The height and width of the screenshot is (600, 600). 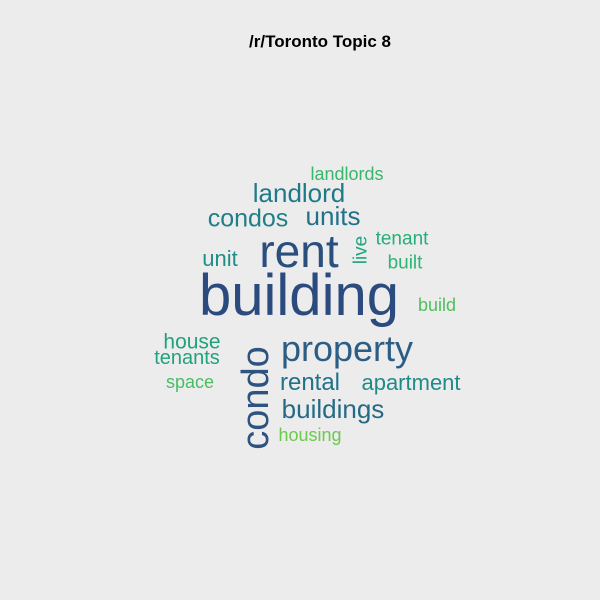 I want to click on word-tenants: tenants, so click(x=187, y=358).